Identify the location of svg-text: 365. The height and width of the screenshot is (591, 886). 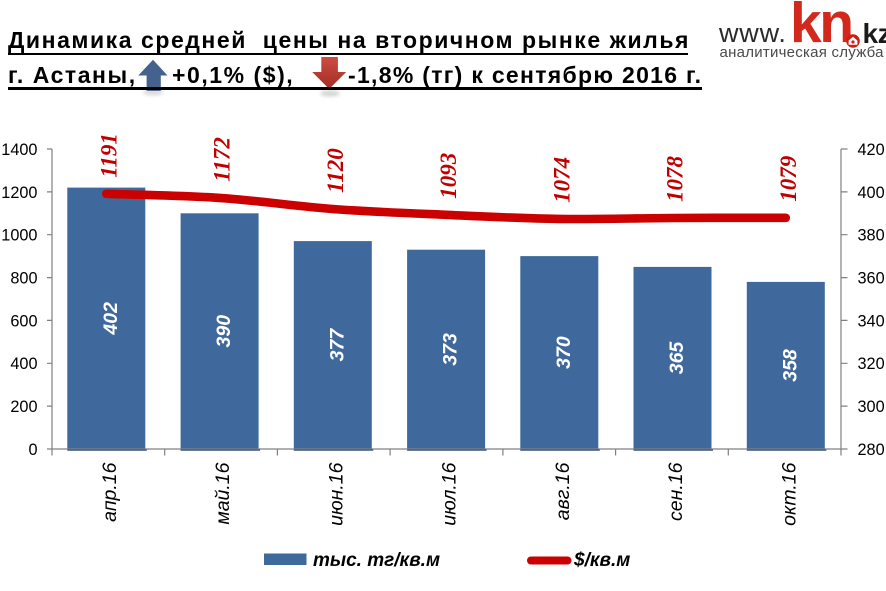
(677, 358).